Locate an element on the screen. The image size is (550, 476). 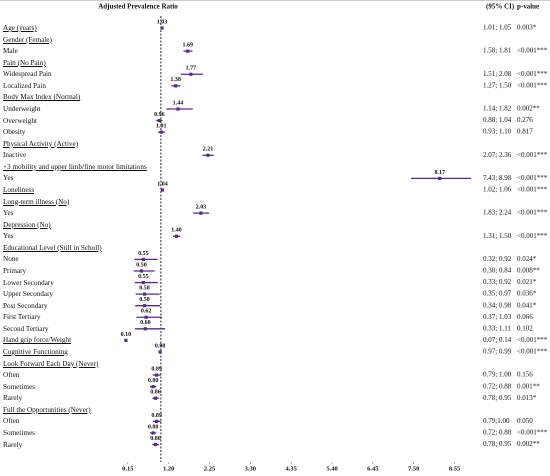
row-label: Male is located at coordinates (10, 51).